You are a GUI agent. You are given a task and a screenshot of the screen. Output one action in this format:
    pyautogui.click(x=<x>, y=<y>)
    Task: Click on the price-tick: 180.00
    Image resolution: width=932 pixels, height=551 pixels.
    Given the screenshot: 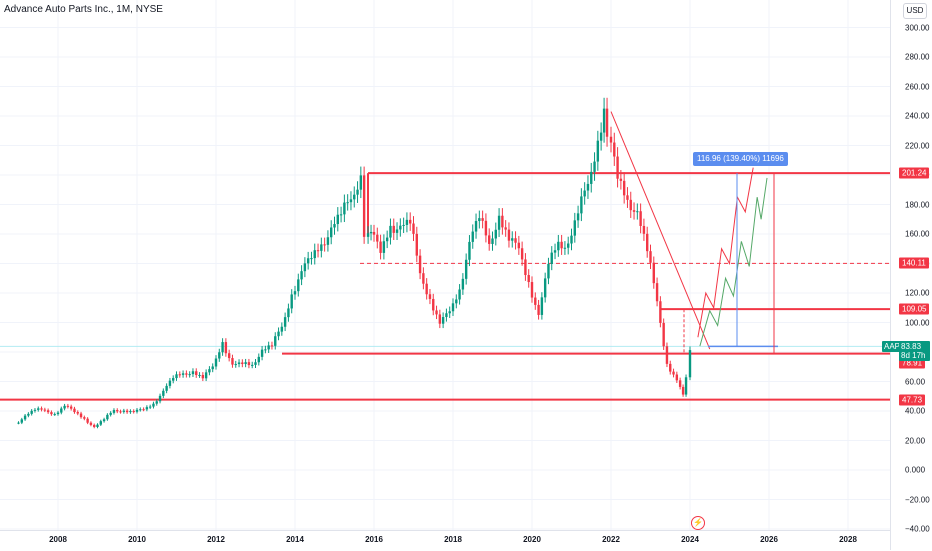 What is the action you would take?
    pyautogui.click(x=917, y=204)
    